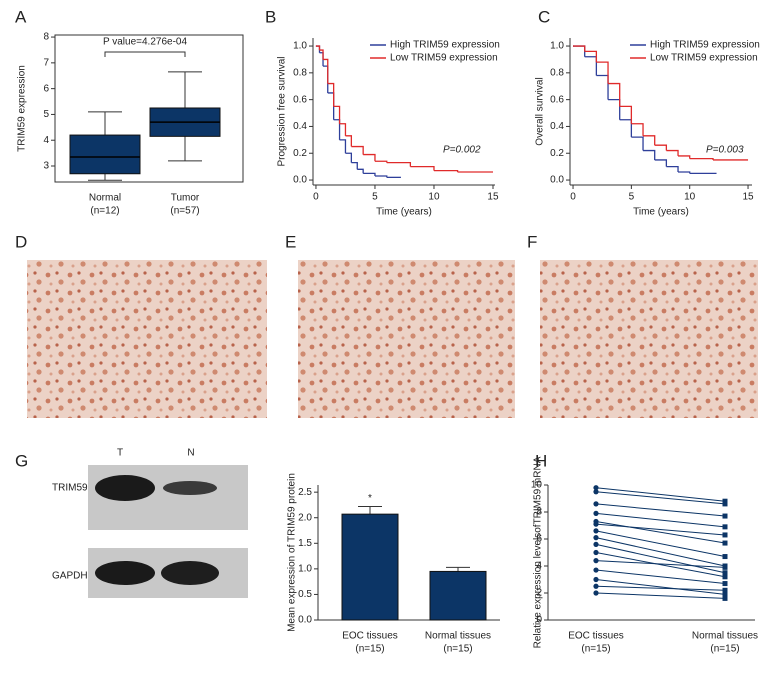 Image resolution: width=780 pixels, height=684 pixels. What do you see at coordinates (282, 111) in the screenshot?
I see `y-axis-label: Progression free survival` at bounding box center [282, 111].